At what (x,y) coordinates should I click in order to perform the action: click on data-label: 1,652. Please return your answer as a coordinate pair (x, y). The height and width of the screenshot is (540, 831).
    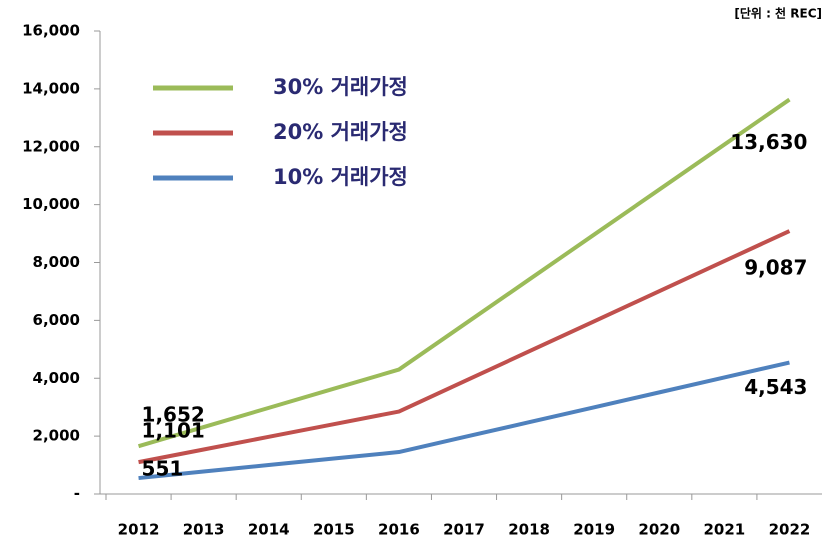
    Looking at the image, I should click on (173, 415).